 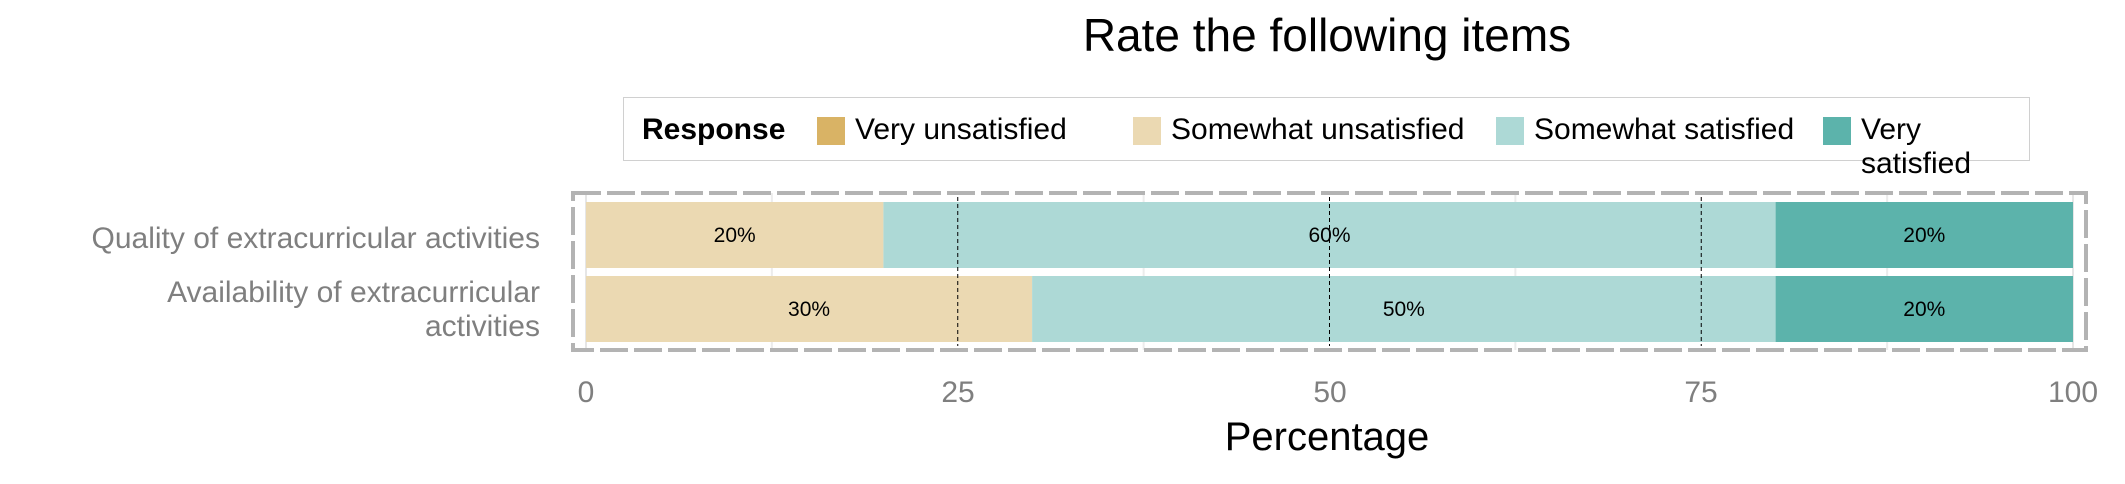 I want to click on legend-swatch-very-satisfied, so click(x=1837, y=131).